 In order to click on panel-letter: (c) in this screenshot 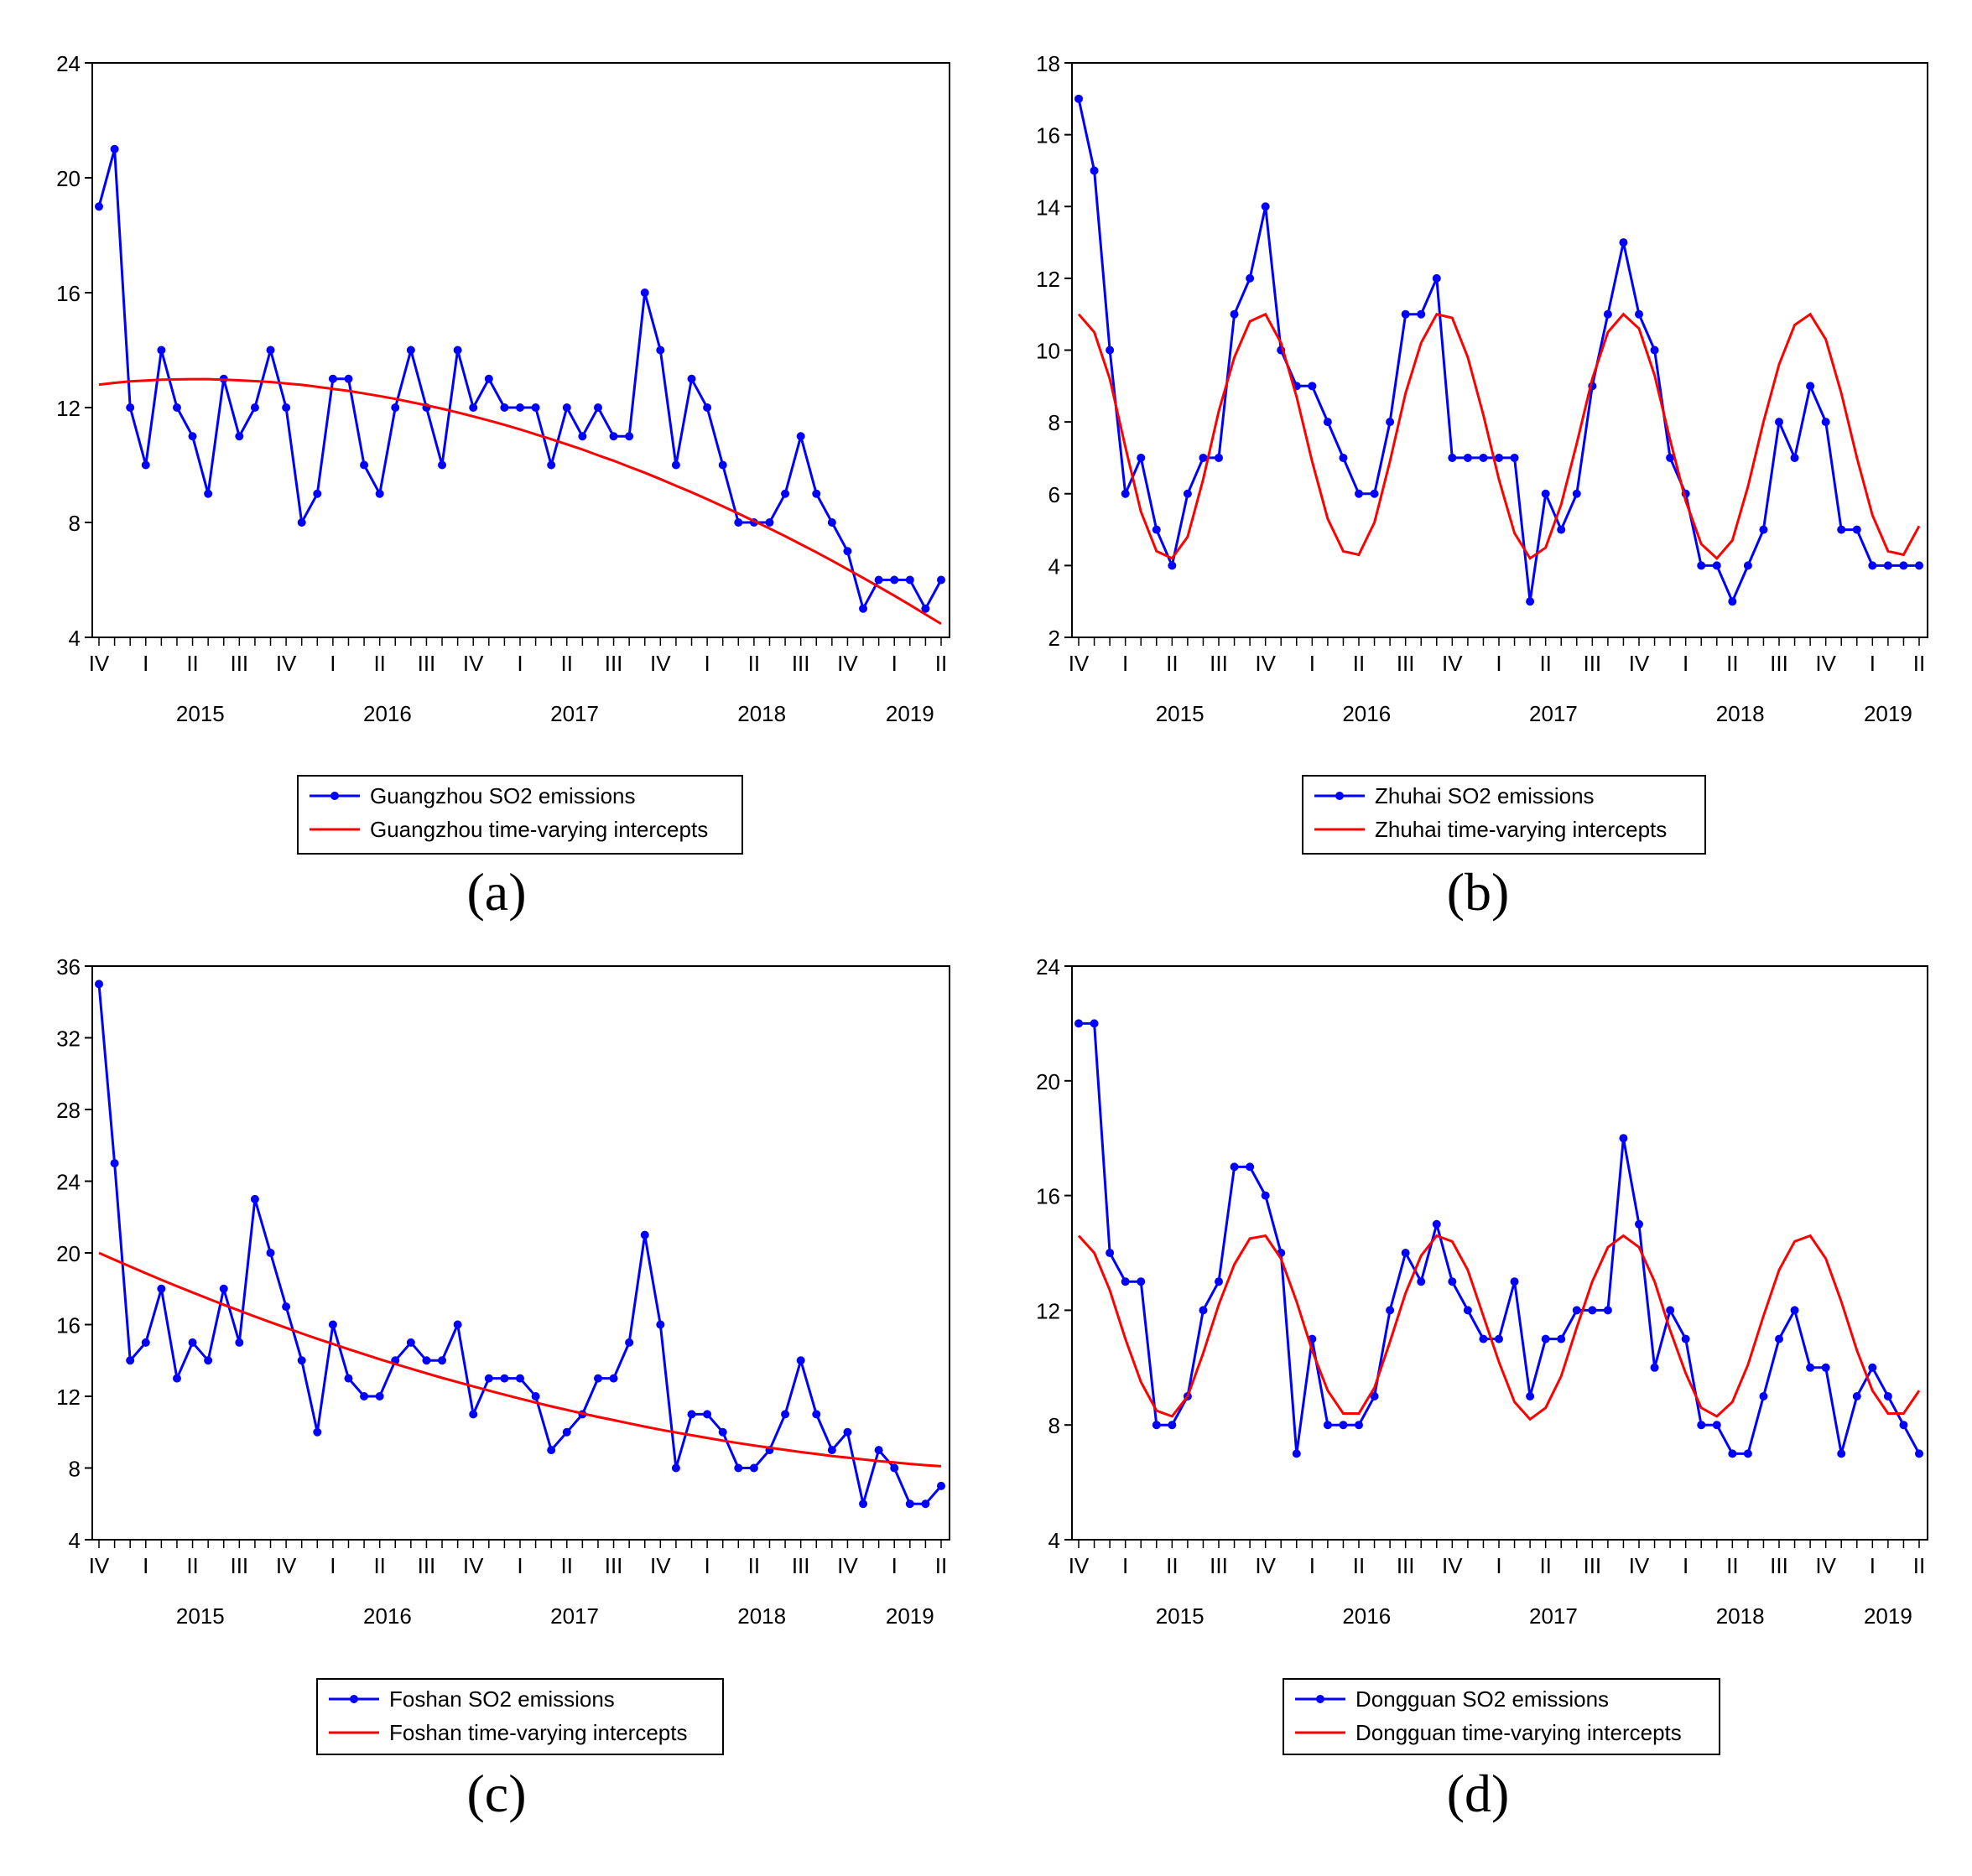, I will do `click(496, 1794)`.